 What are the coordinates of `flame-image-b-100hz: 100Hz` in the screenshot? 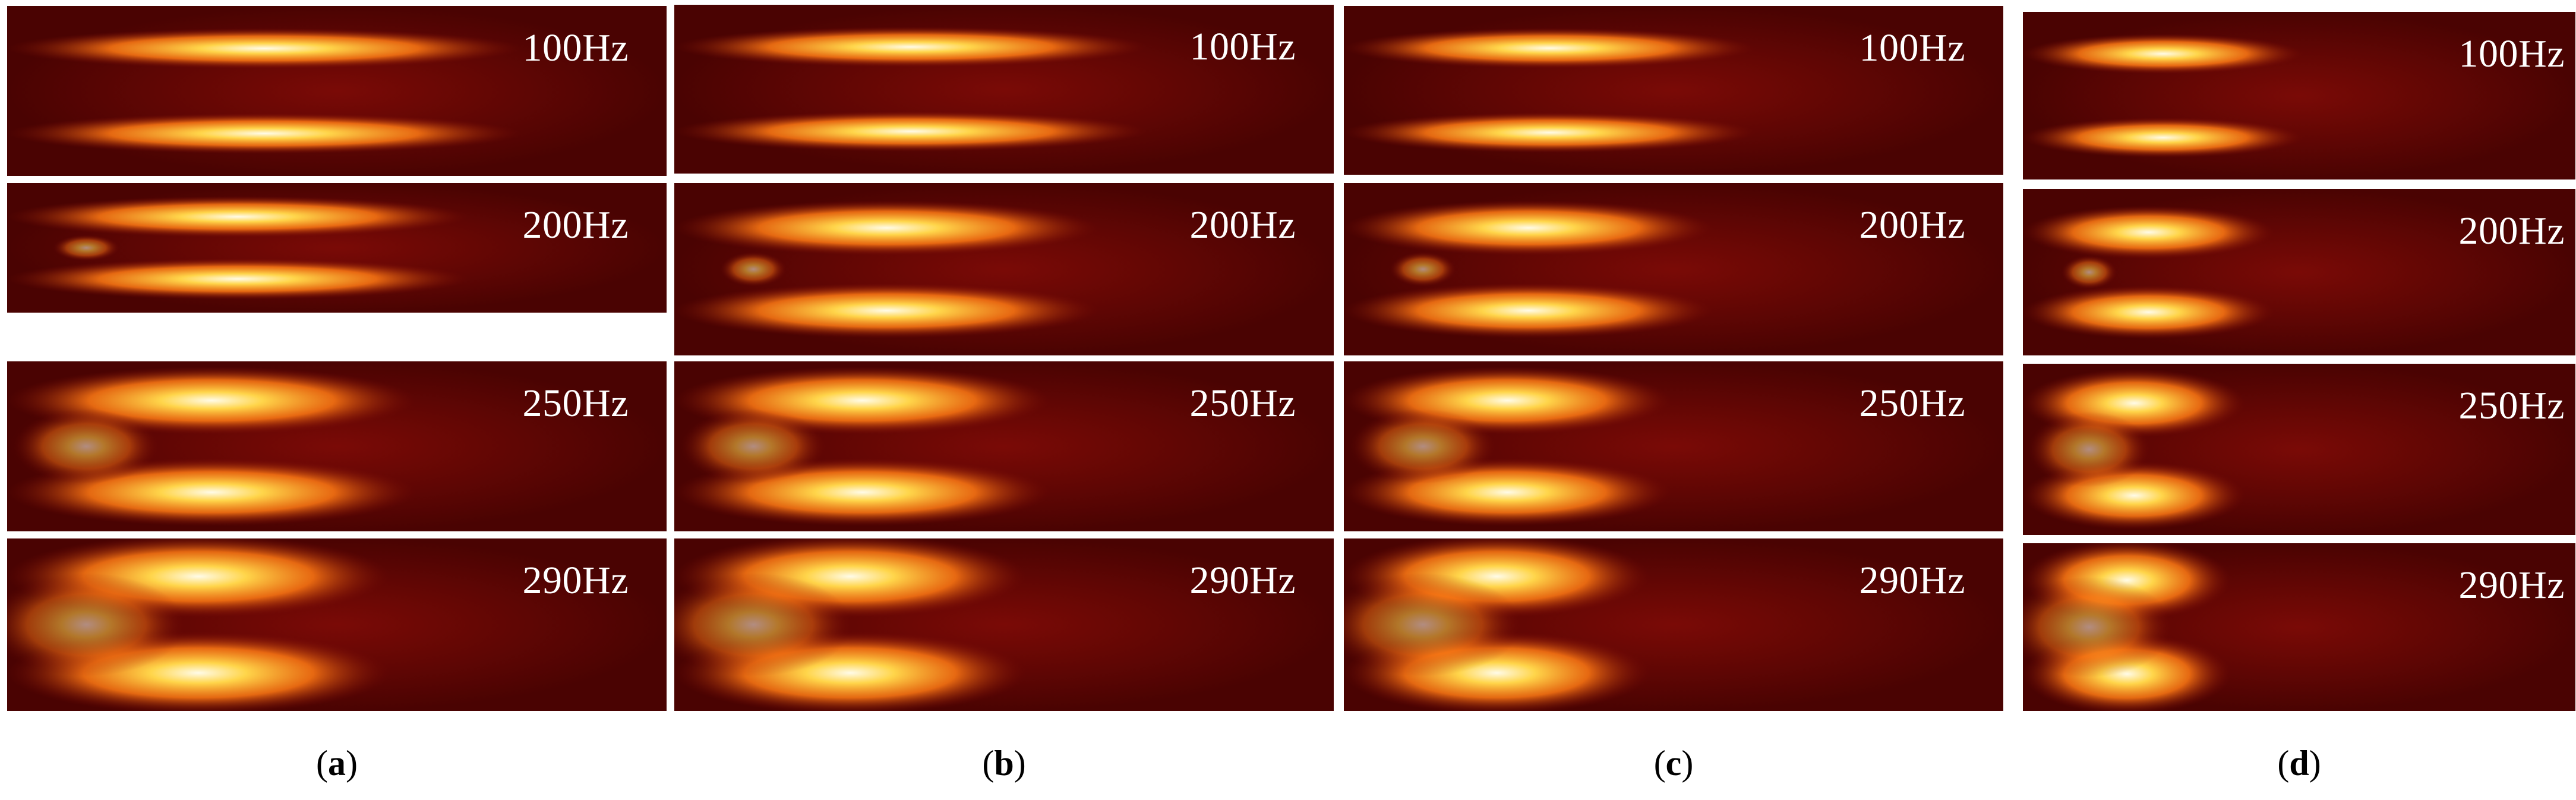 It's located at (1004, 89).